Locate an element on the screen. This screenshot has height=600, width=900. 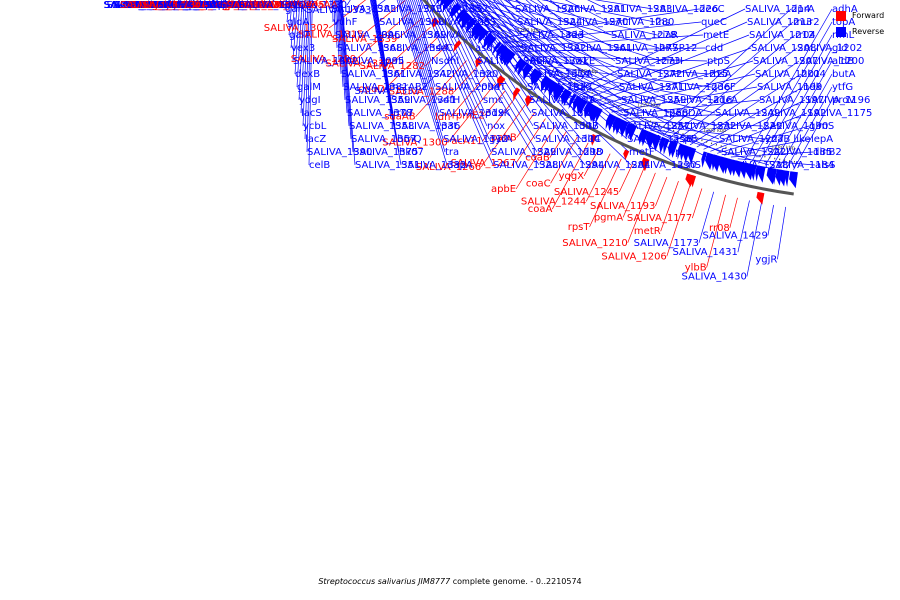
gene-label: SALIVA_1261 is located at coordinates (599, 48).